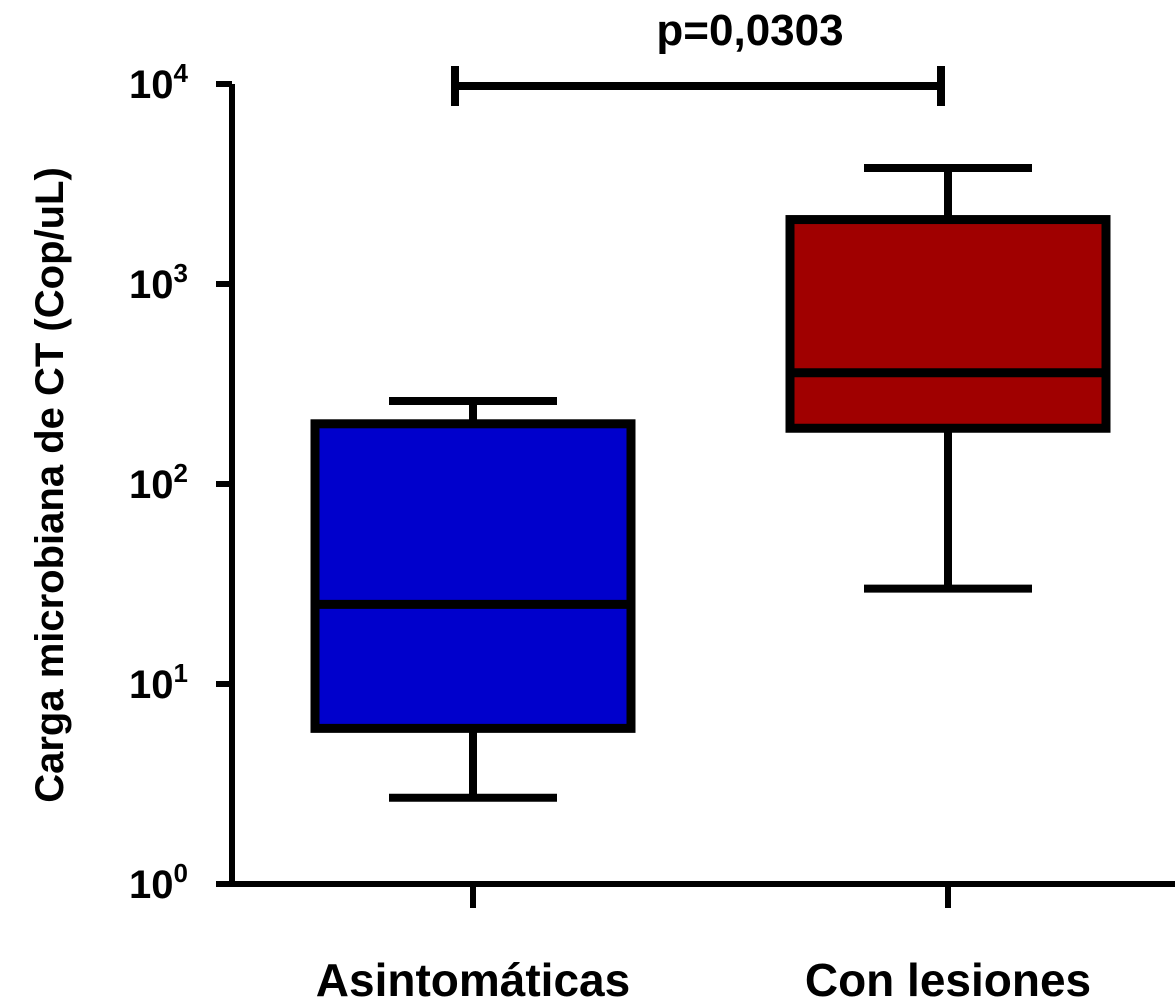 The height and width of the screenshot is (1003, 1175). Describe the element at coordinates (749, 30) in the screenshot. I see `p-value-label: p=0,0303` at that location.